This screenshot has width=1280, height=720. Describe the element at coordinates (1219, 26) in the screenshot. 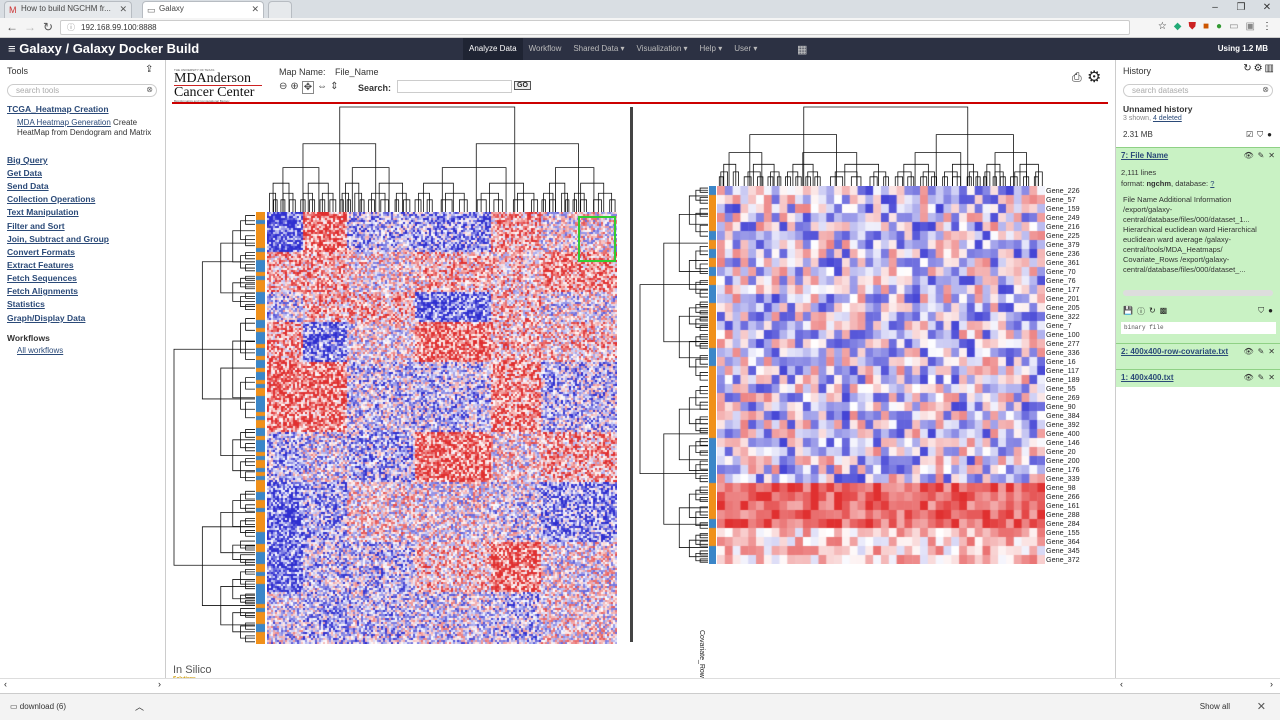

I see `extension-icon: ●` at that location.